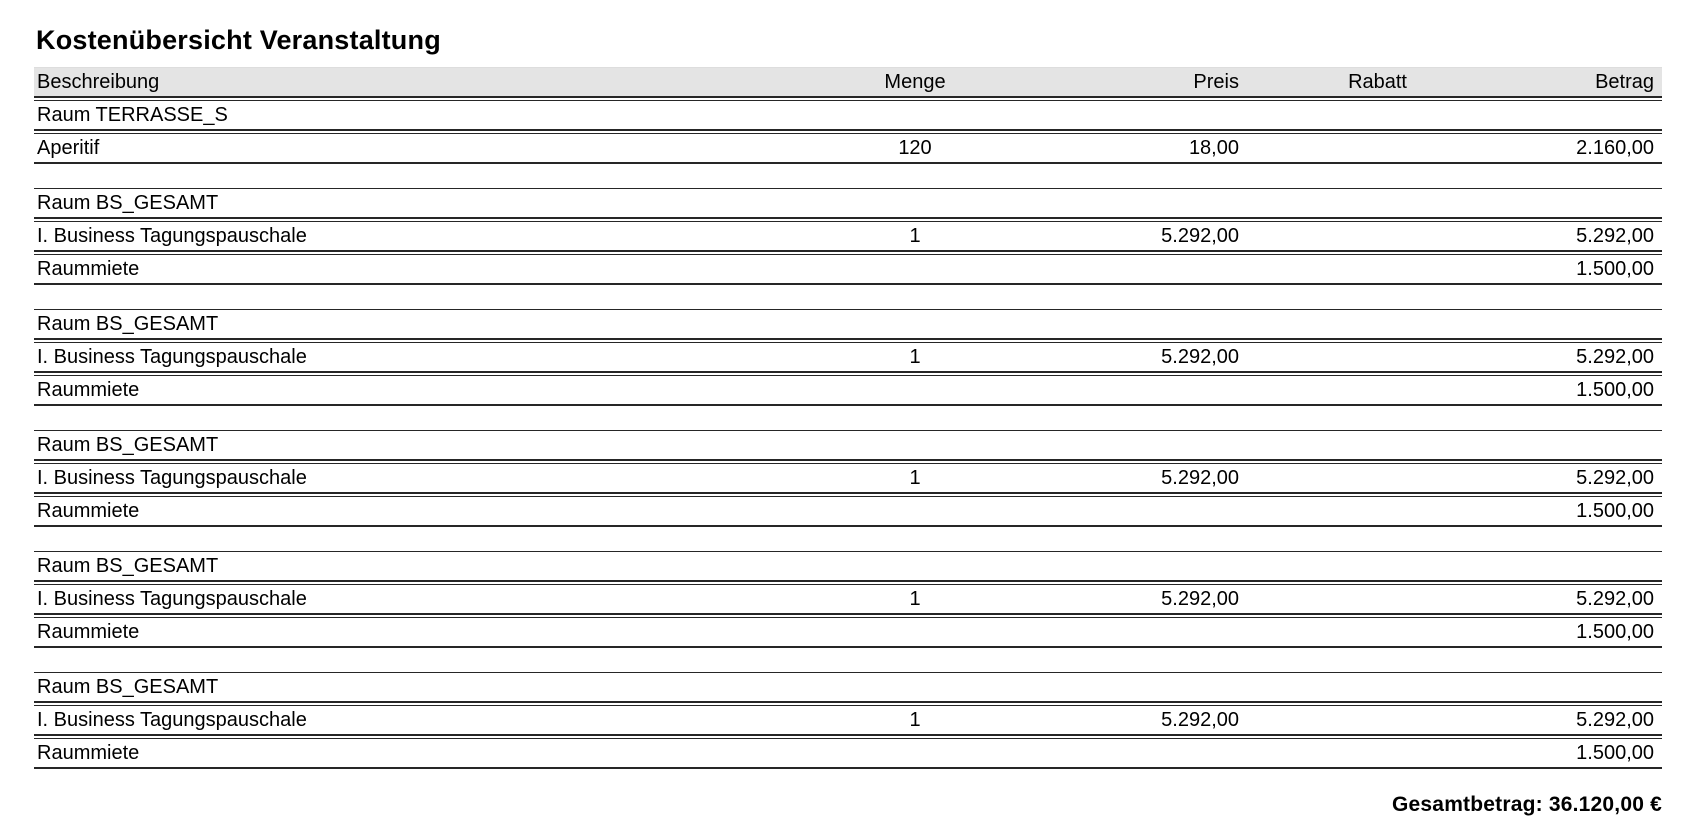 The image size is (1697, 838). What do you see at coordinates (1213, 148) in the screenshot?
I see `cell-preis: 18,00` at bounding box center [1213, 148].